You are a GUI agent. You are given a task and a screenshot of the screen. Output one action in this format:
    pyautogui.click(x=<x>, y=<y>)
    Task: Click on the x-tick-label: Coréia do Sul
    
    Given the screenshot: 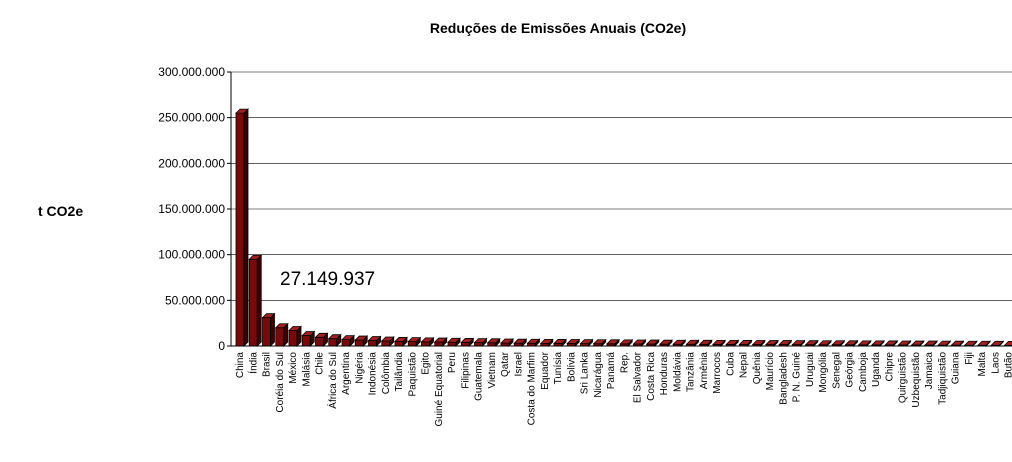 What is the action you would take?
    pyautogui.click(x=280, y=382)
    